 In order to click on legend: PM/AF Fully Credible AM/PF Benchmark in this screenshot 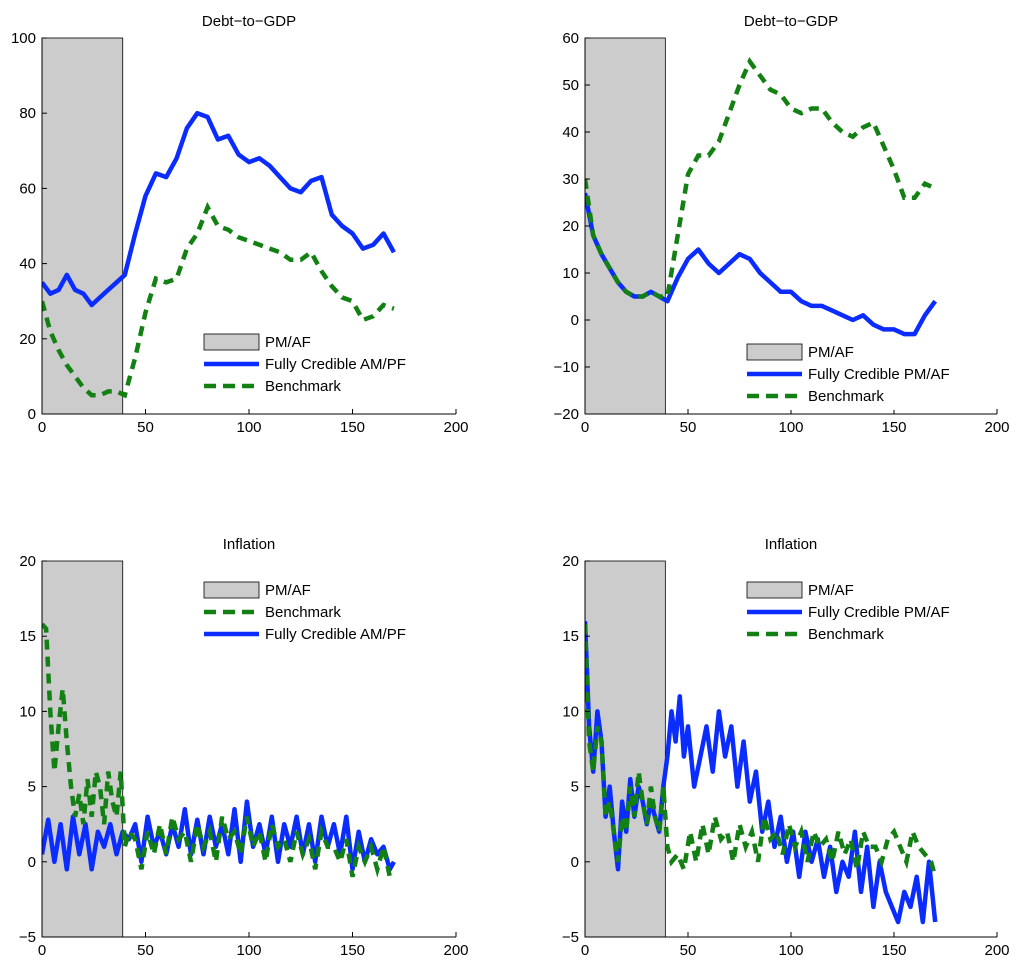, I will do `click(327, 364)`.